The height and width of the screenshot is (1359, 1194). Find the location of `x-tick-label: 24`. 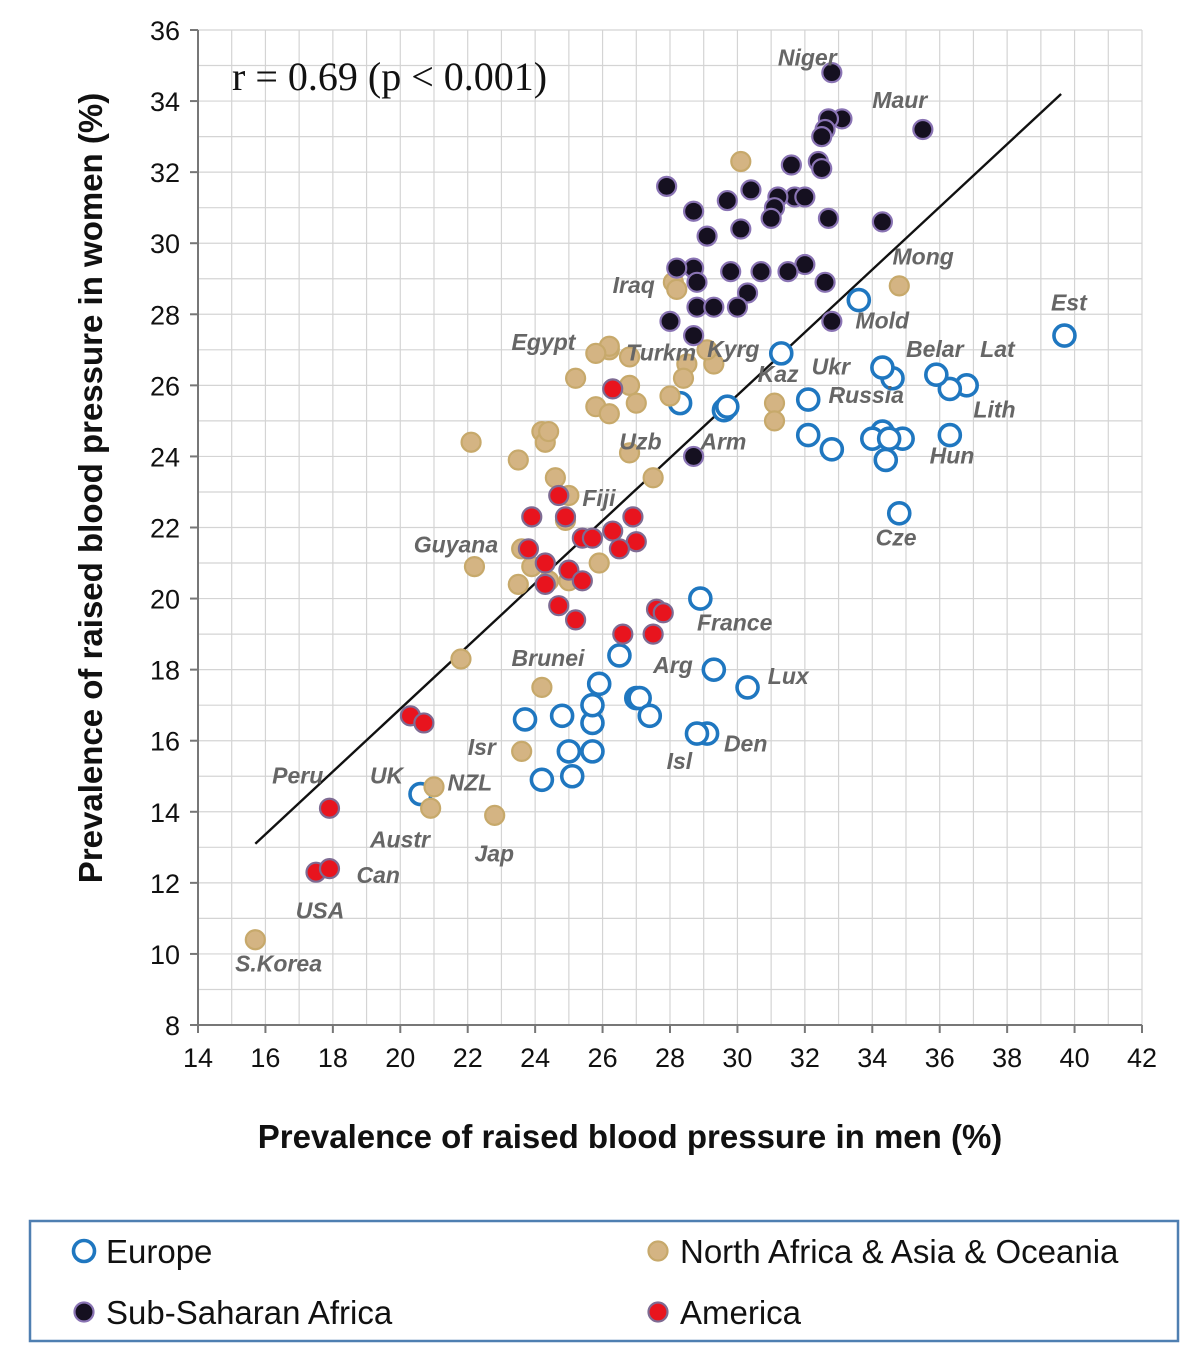

x-tick-label: 24 is located at coordinates (535, 1058).